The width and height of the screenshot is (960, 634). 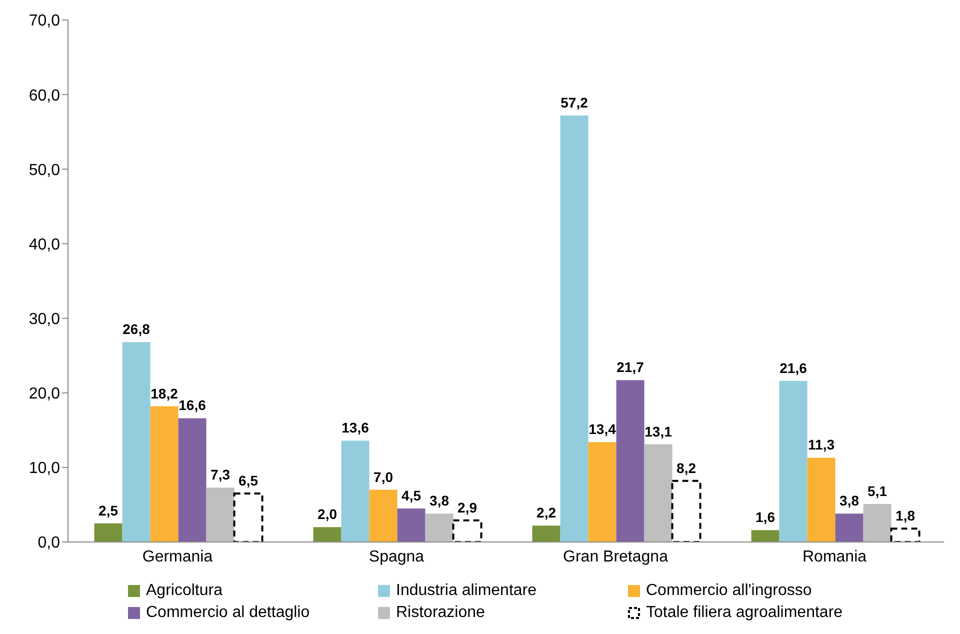 What do you see at coordinates (546, 512) in the screenshot?
I see `data-label: 2,2` at bounding box center [546, 512].